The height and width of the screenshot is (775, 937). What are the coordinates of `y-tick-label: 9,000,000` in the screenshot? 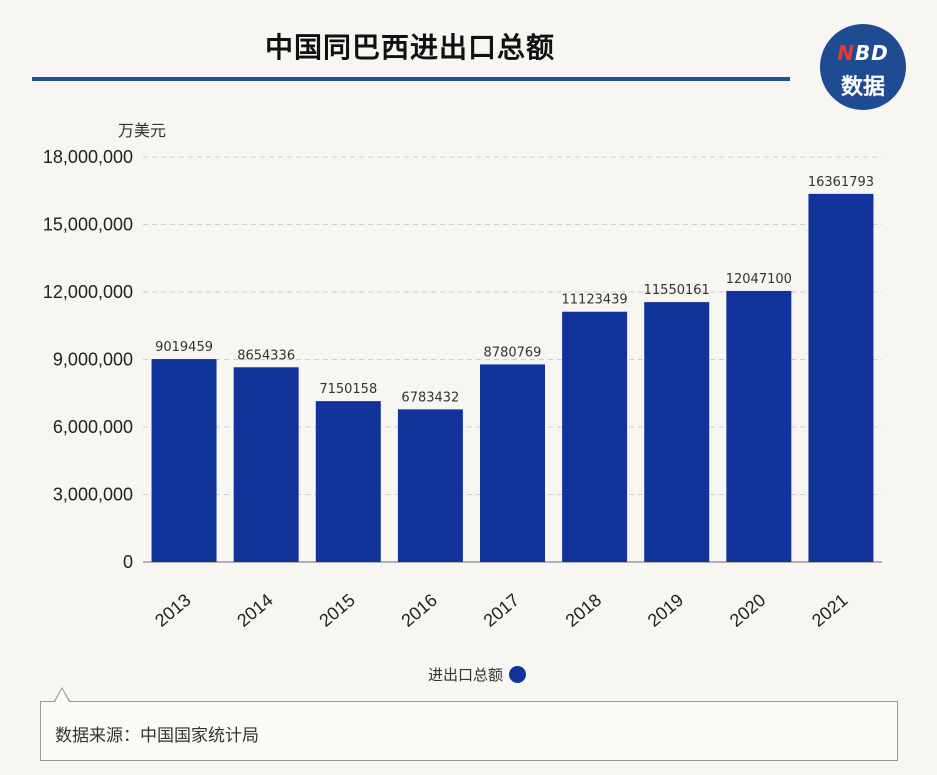 It's located at (93, 360).